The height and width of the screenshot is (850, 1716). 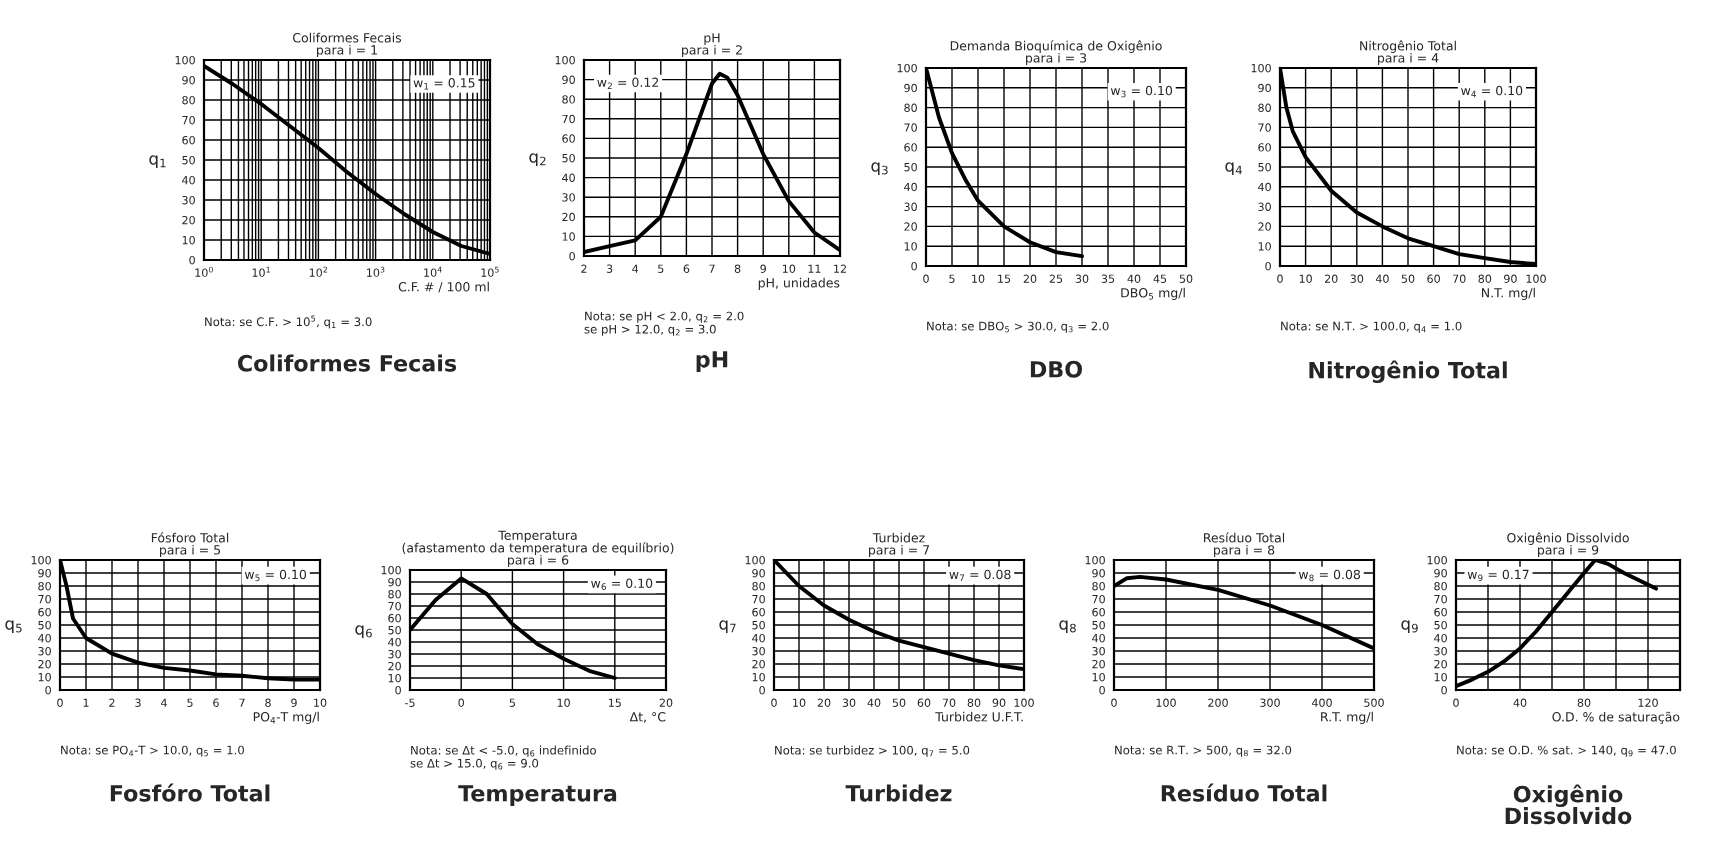 I want to click on y-axis-title: q$_{4}$, so click(x=1233, y=169).